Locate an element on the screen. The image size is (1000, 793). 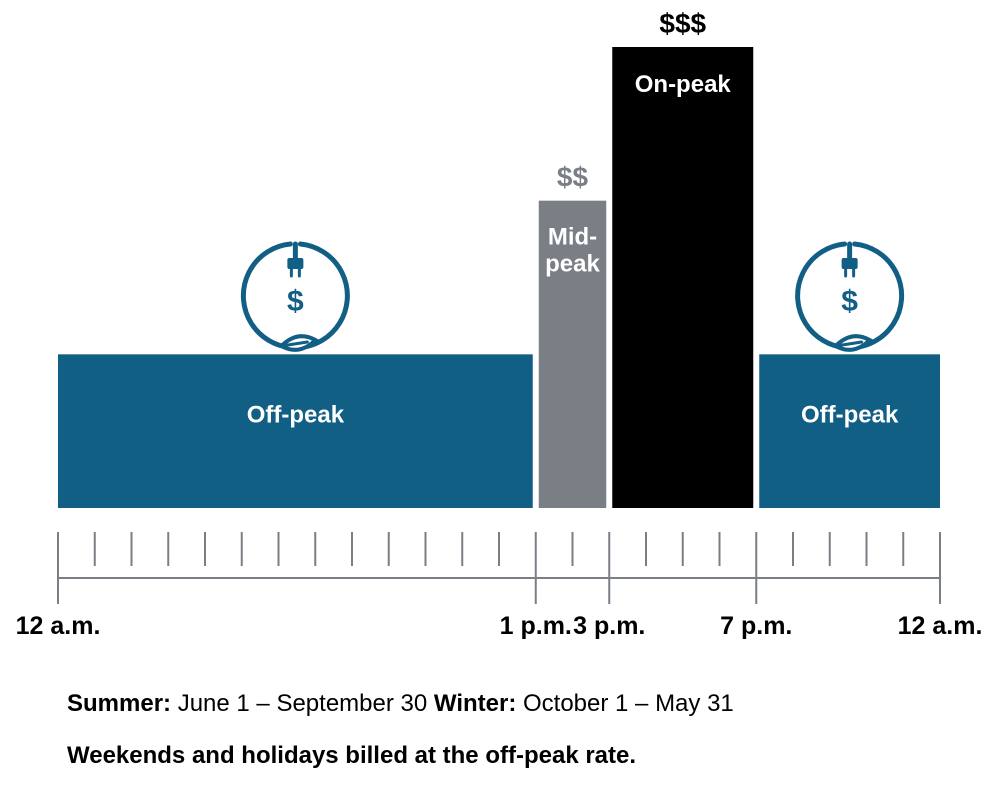
price-label: $$$ is located at coordinates (682, 23).